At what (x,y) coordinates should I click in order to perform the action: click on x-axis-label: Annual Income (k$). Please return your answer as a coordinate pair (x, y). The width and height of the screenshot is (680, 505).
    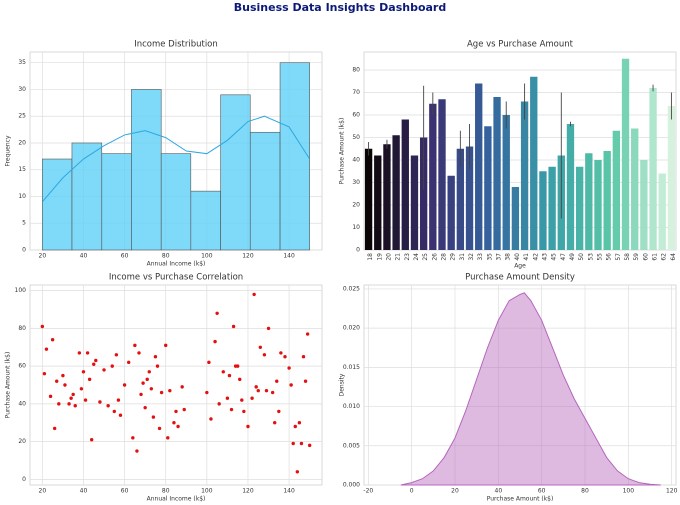
    Looking at the image, I should click on (176, 264).